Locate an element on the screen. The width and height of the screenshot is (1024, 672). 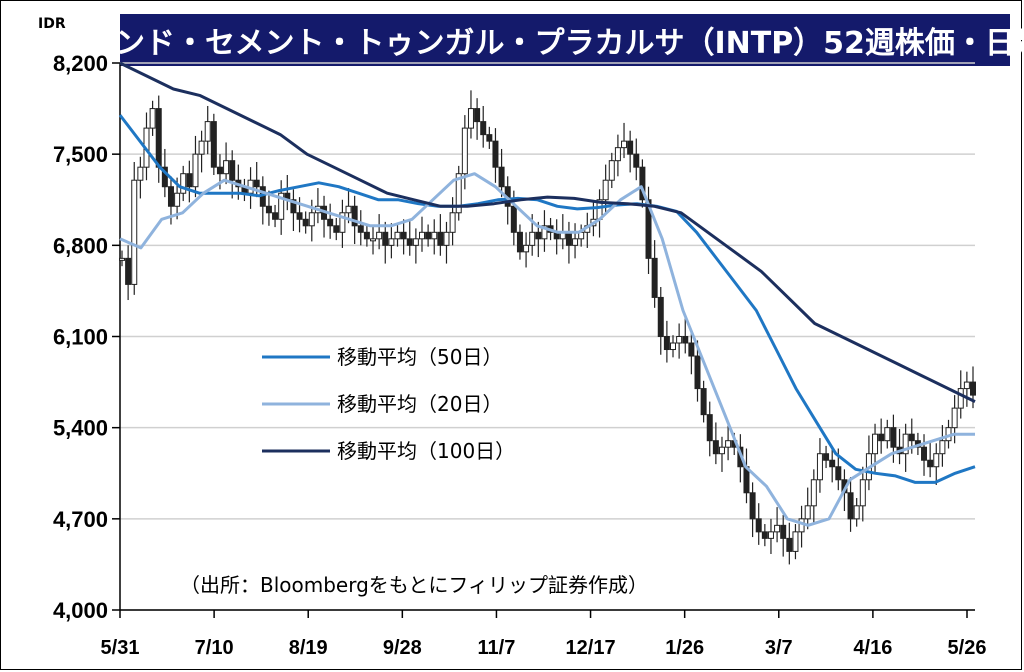
y-tick-label: 7,500 is located at coordinates (80, 154).